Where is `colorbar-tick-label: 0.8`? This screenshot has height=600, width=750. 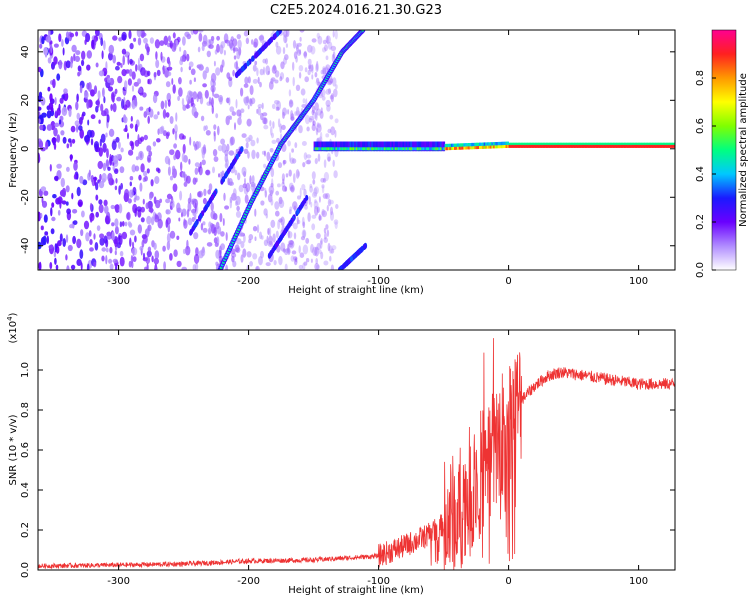 colorbar-tick-label: 0.8 is located at coordinates (700, 78).